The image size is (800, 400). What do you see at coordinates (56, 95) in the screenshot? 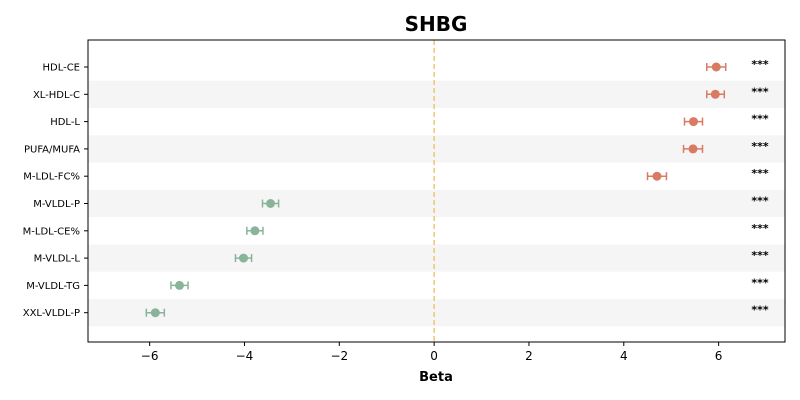
I see `category-label: XL-HDL-C` at bounding box center [56, 95].